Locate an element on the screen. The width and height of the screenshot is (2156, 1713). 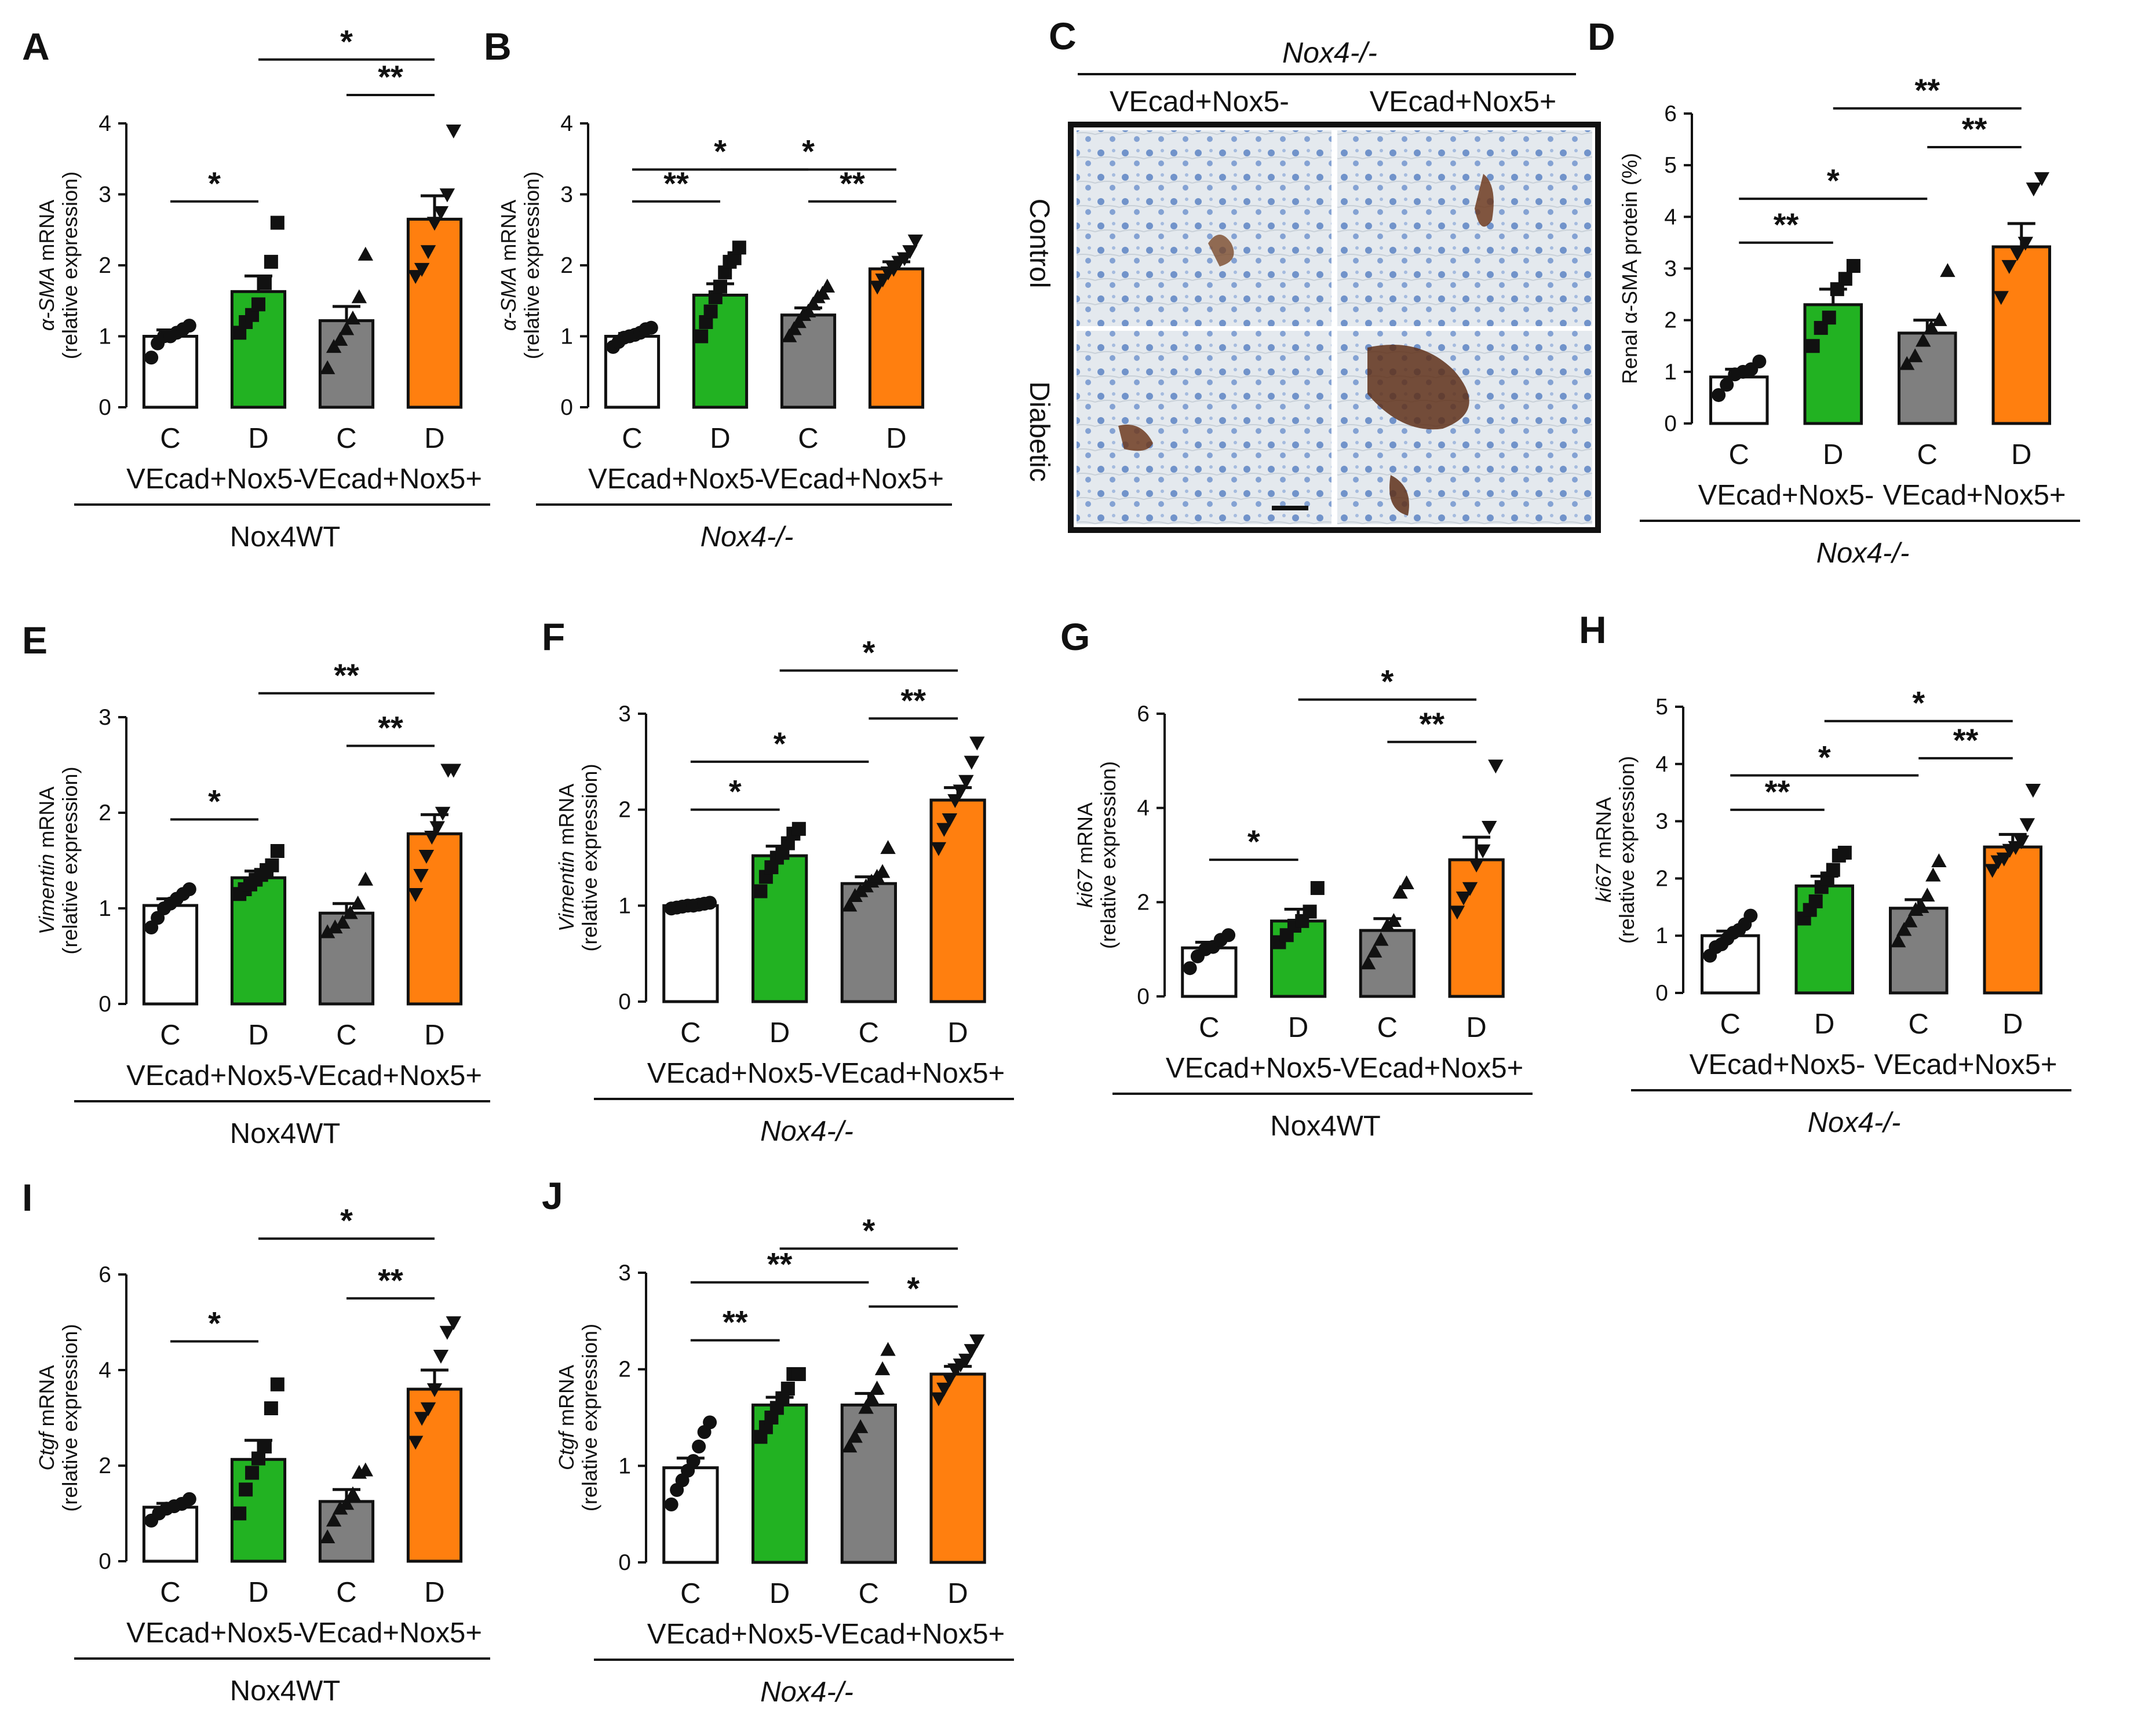
y-axis-label-gene: Ctgf is located at coordinates (47, 1450).